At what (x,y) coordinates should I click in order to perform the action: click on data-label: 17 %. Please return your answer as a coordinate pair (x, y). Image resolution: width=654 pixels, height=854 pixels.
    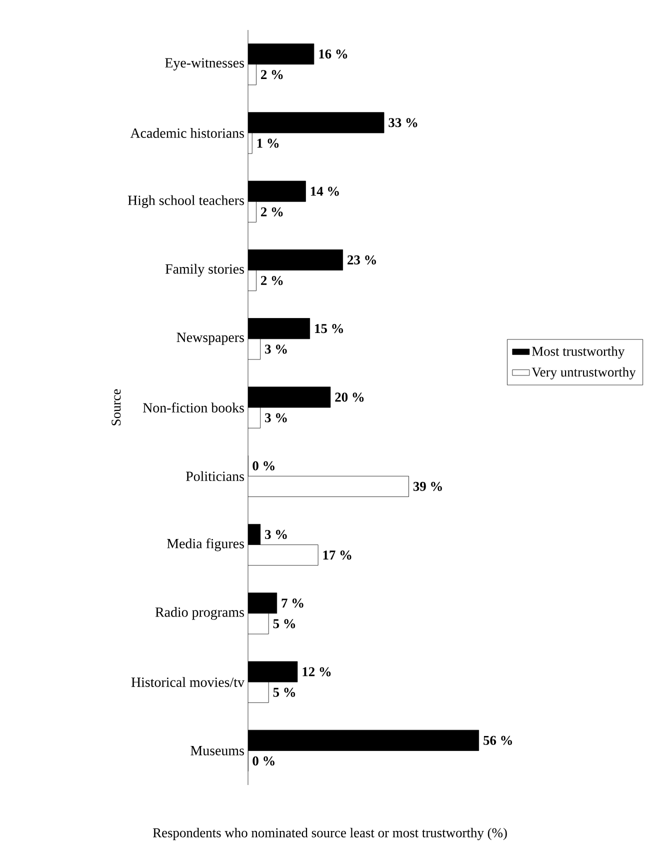
    Looking at the image, I should click on (337, 555).